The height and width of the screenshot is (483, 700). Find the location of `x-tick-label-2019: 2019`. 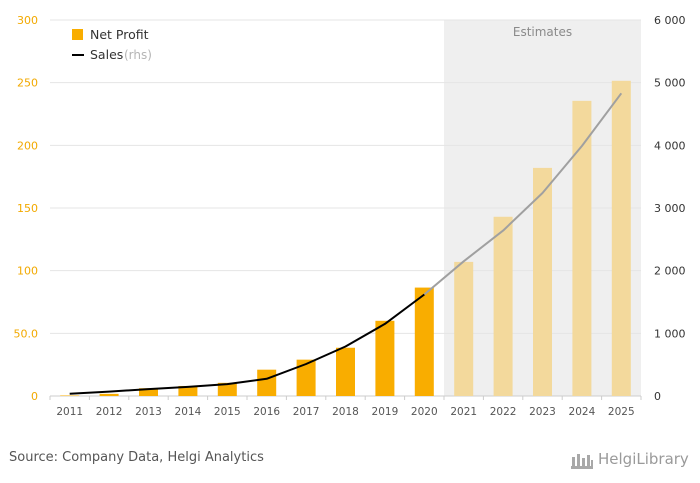

x-tick-label-2019: 2019 is located at coordinates (385, 412).